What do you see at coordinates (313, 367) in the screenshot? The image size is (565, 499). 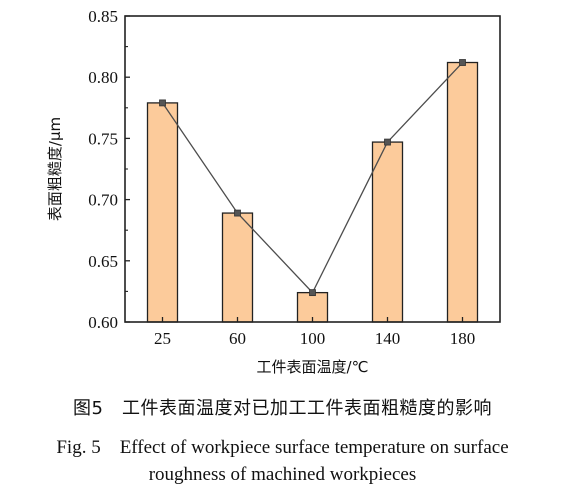 I see `x-axis-title: 工件表面温度/℃` at bounding box center [313, 367].